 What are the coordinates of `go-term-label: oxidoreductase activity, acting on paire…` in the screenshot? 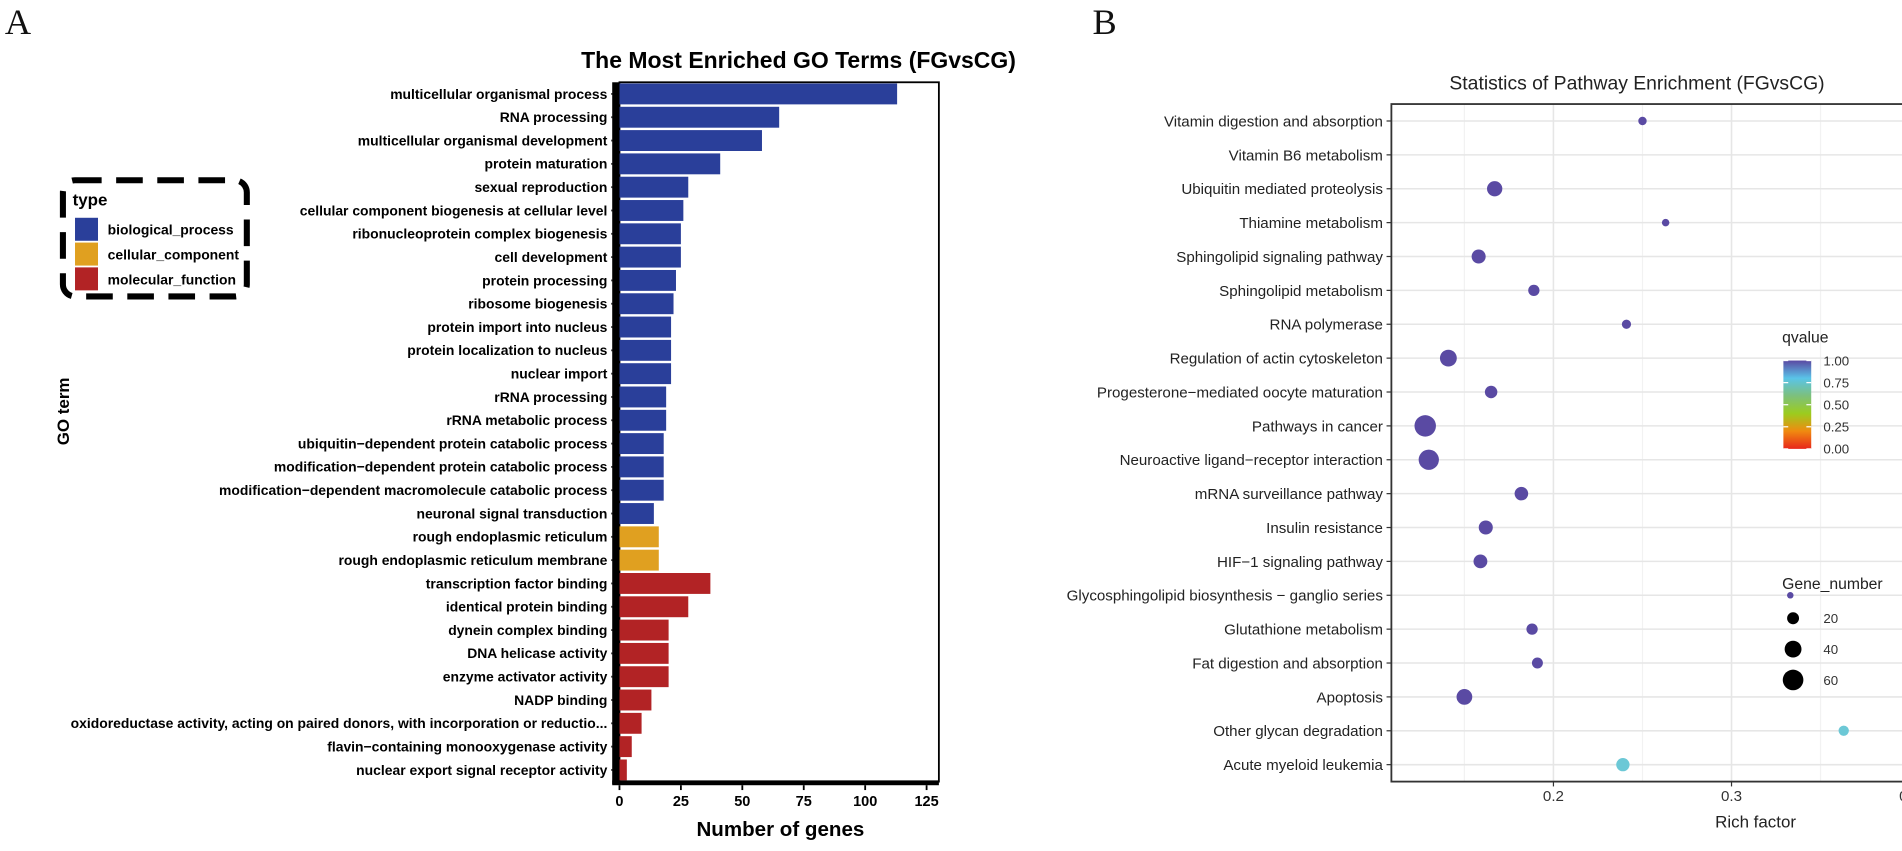 It's located at (339, 723).